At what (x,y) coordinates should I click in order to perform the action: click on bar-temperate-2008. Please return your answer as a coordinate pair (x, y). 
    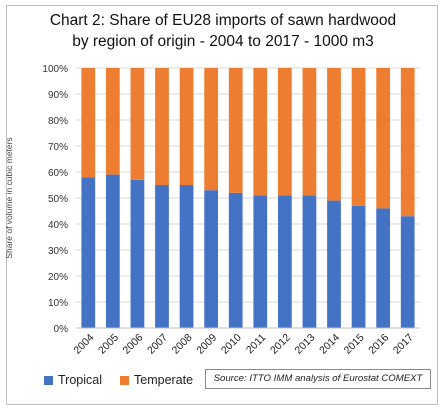
    Looking at the image, I should click on (186, 126).